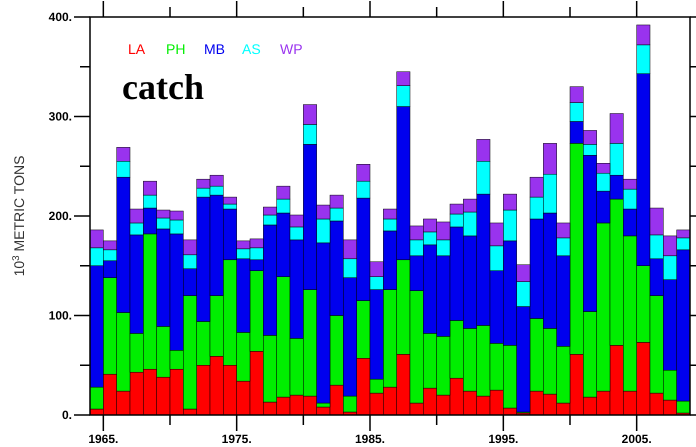  What do you see at coordinates (137, 49) in the screenshot?
I see `text: LA` at bounding box center [137, 49].